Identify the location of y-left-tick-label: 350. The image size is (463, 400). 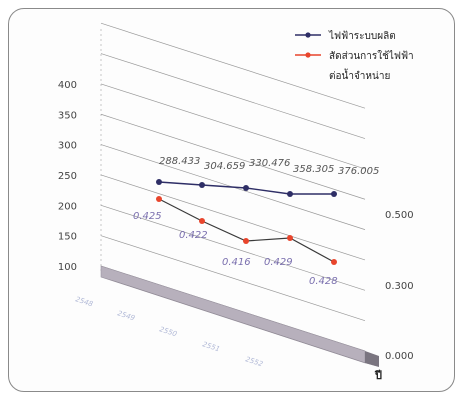
(67, 115).